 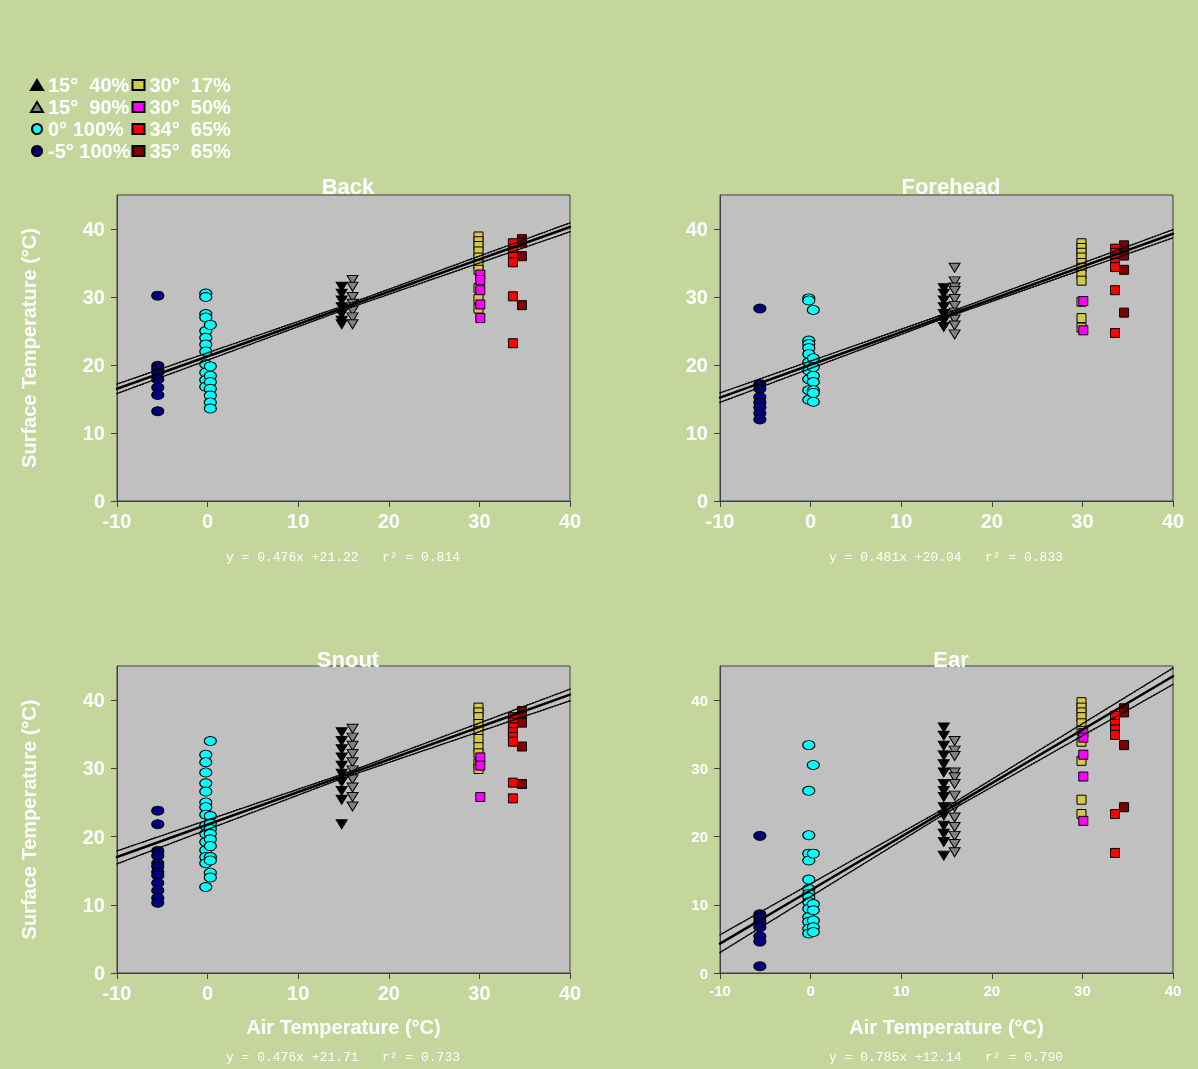 I want to click on chart-title: Forehead, so click(x=951, y=186).